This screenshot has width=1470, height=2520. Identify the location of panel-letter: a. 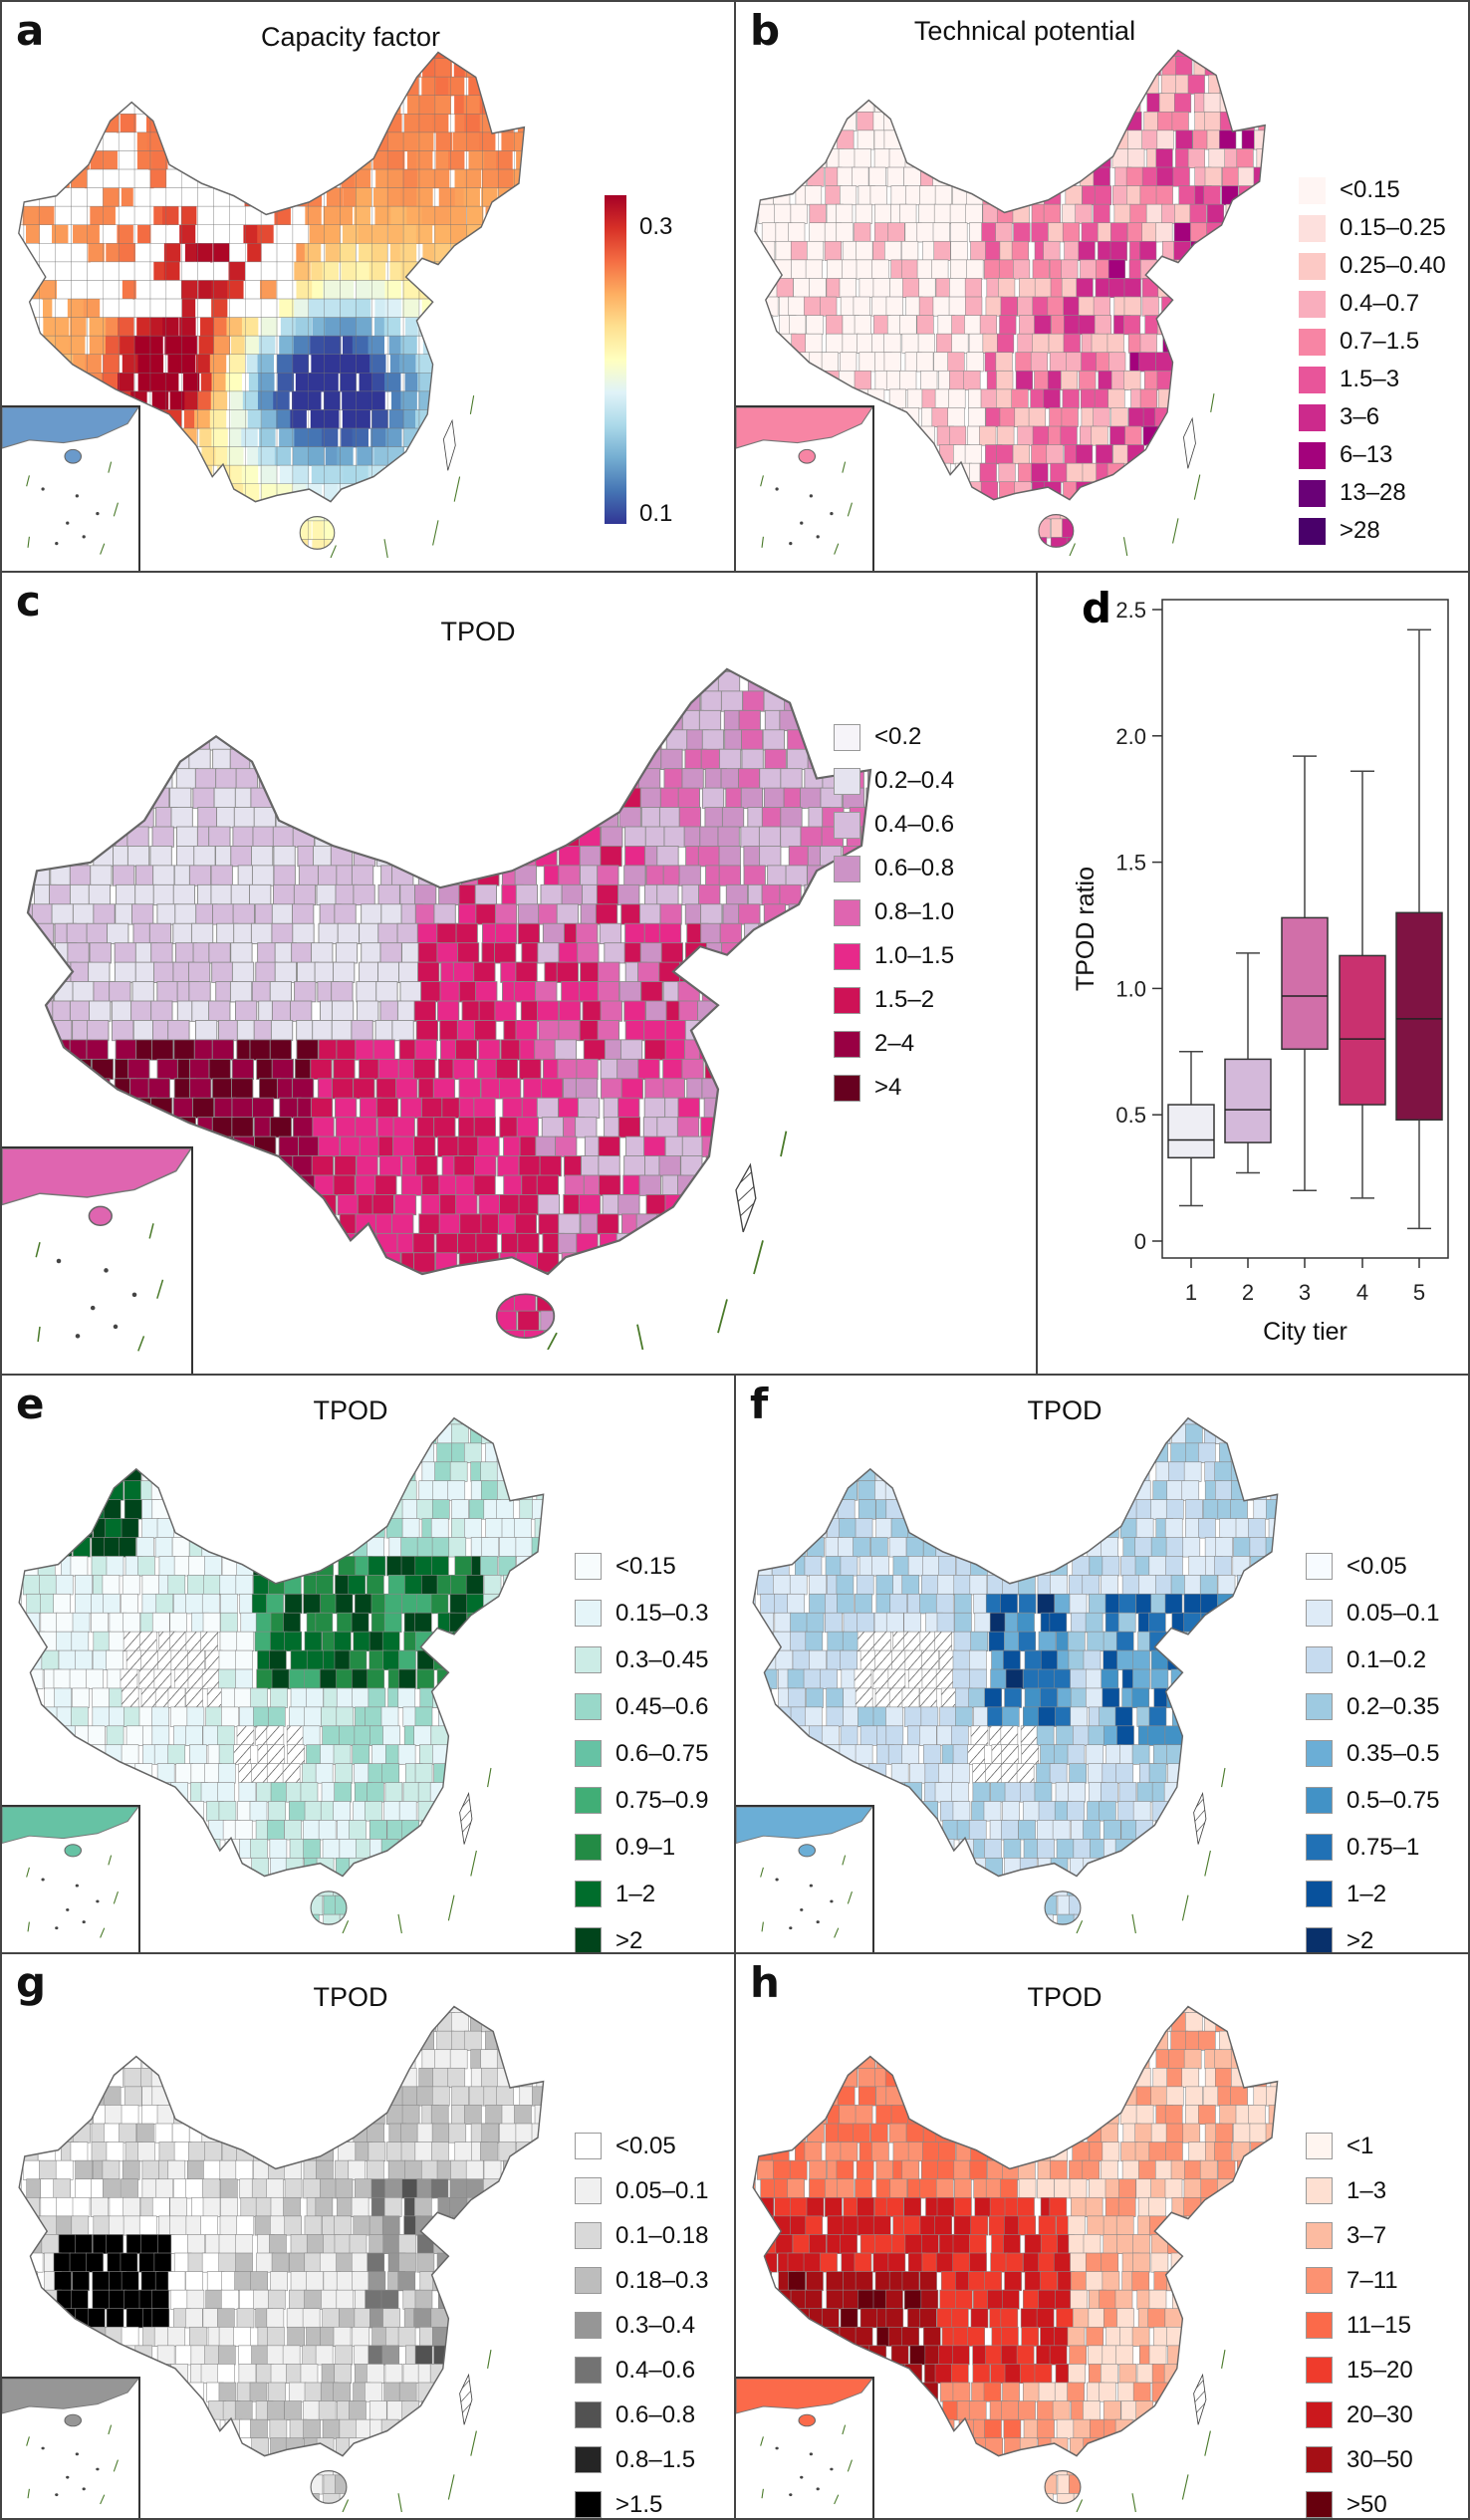
(31, 30).